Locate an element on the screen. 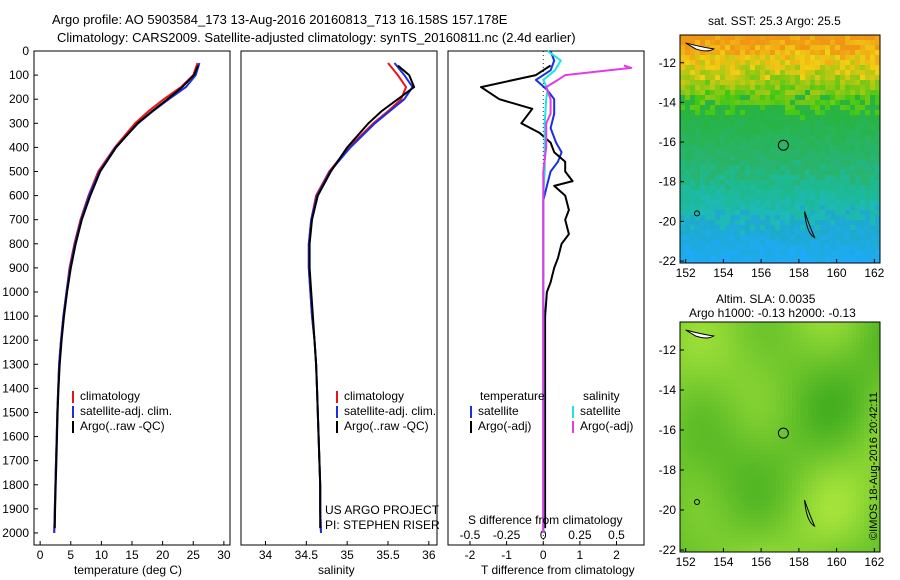 This screenshot has height=580, width=900. legend-item-argo: Argo(..raw -QC) is located at coordinates (382, 426).